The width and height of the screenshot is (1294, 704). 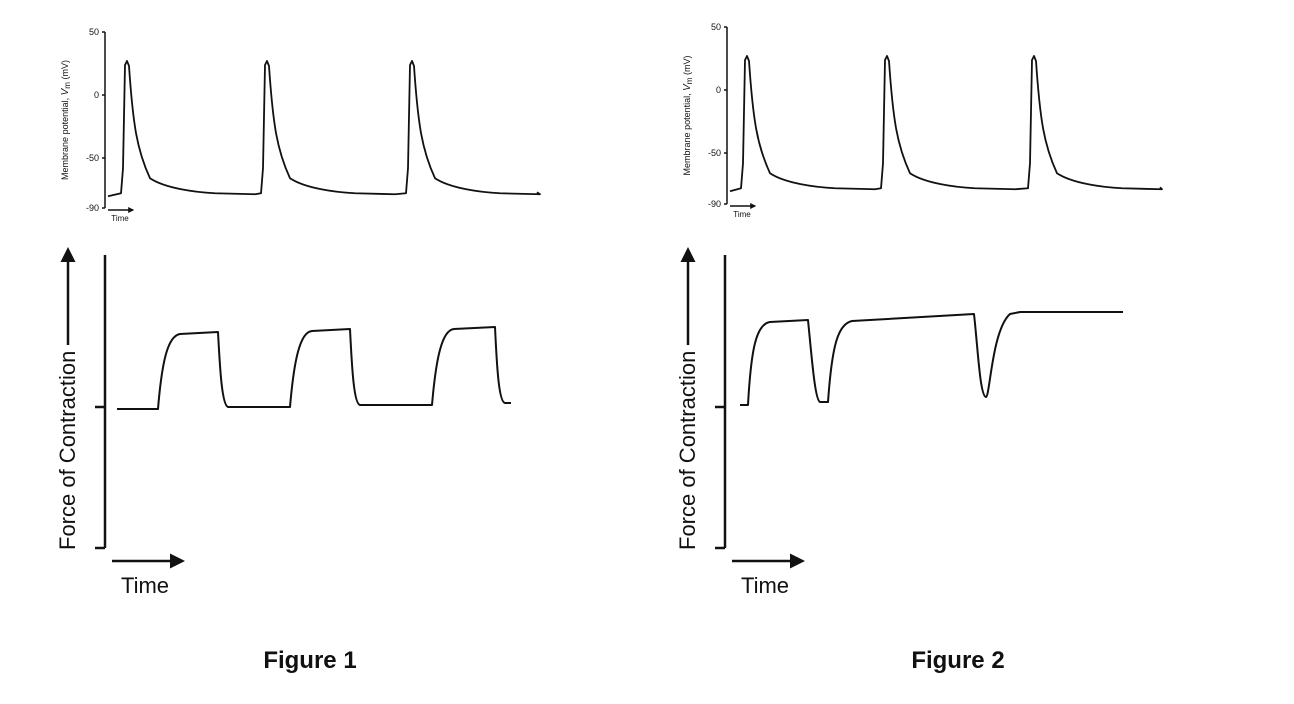 What do you see at coordinates (309, 660) in the screenshot?
I see `figure-caption: Figure 1` at bounding box center [309, 660].